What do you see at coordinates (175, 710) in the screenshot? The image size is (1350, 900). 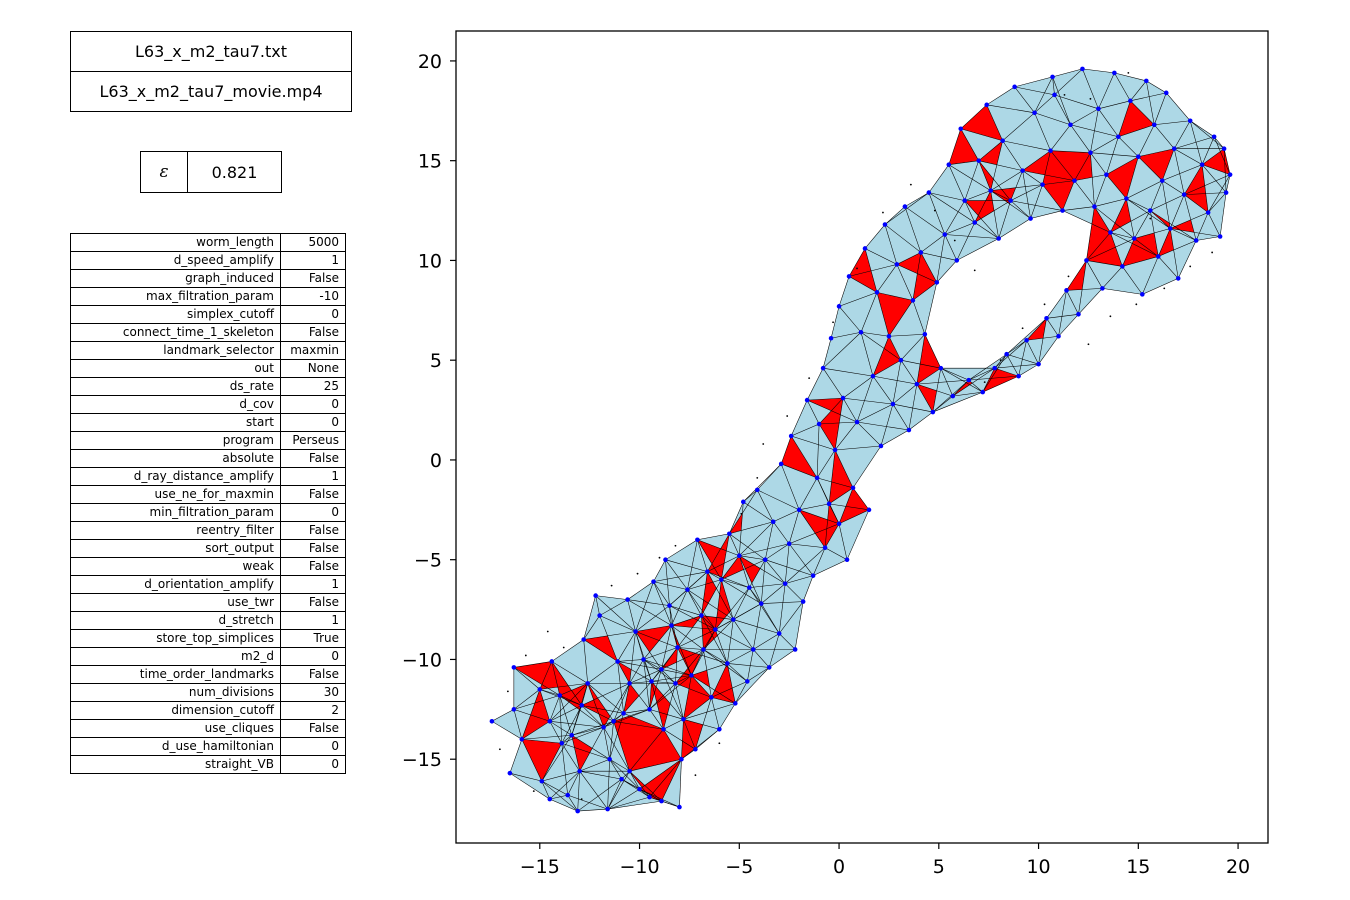 I see `param-key: dimension_cutoff` at bounding box center [175, 710].